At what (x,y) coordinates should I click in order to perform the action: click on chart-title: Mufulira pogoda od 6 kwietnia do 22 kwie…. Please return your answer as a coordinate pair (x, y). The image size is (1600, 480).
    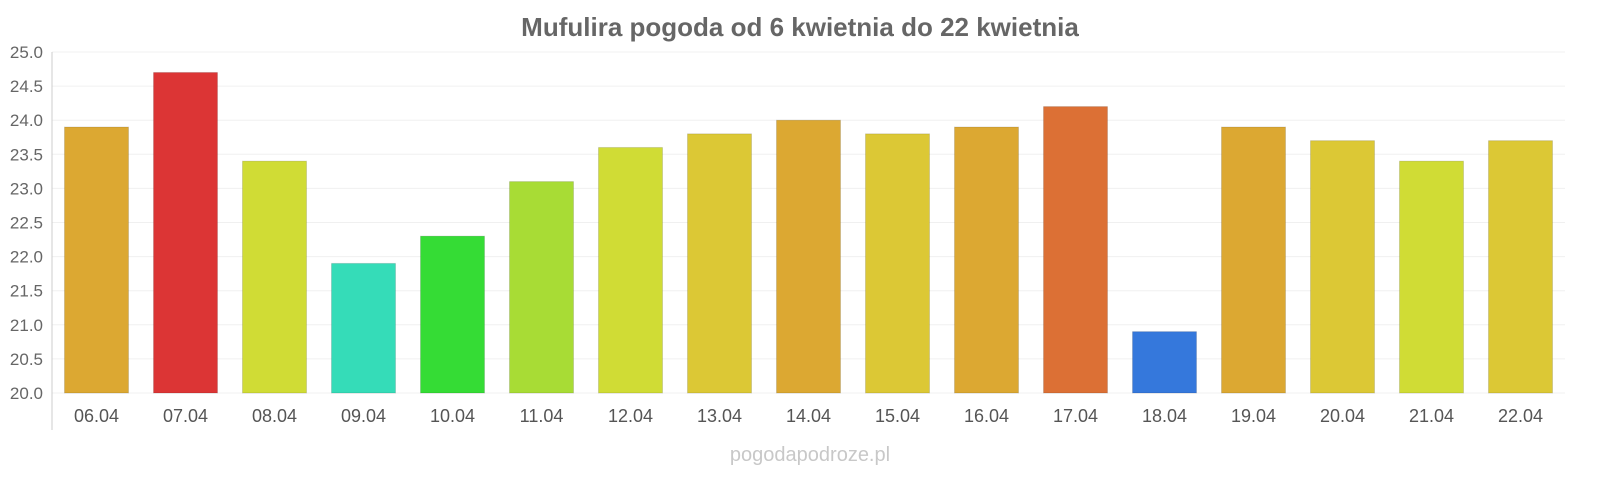
    Looking at the image, I should click on (800, 27).